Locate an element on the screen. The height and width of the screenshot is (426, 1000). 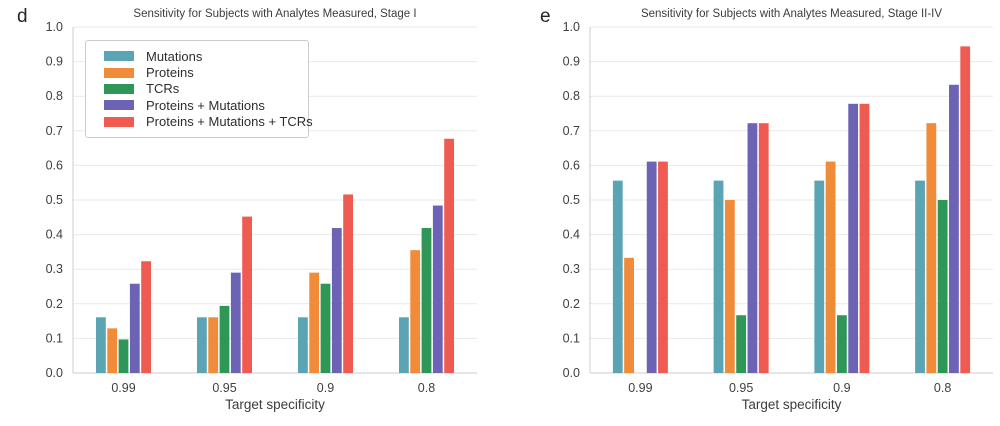
bar-e-series4-cat0 is located at coordinates (663, 267).